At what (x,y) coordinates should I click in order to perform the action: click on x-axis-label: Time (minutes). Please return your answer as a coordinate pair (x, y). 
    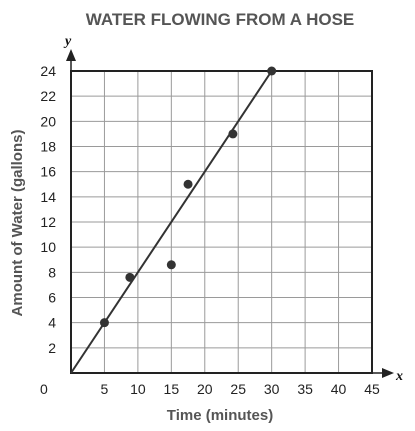
    Looking at the image, I should click on (220, 415).